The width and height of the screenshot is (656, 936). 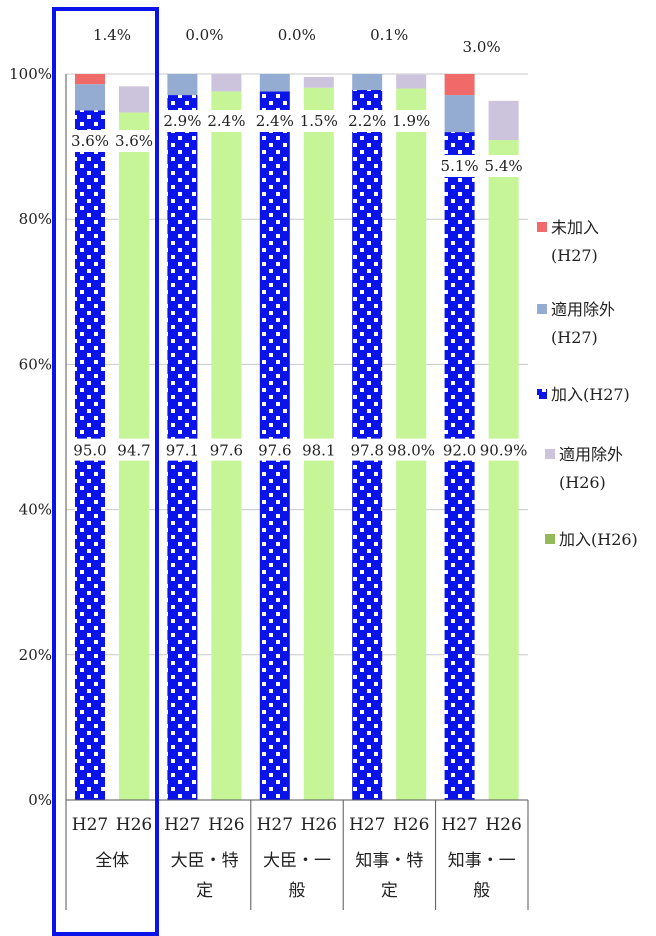 What do you see at coordinates (459, 466) in the screenshot?
I see `bar-kanyu-h27` at bounding box center [459, 466].